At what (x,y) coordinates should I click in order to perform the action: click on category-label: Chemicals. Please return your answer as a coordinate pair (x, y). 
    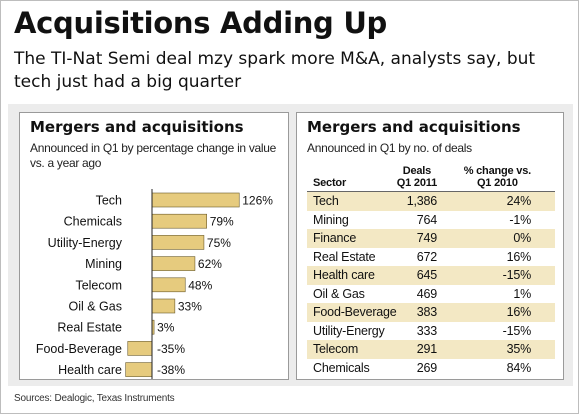
    Looking at the image, I should click on (93, 222).